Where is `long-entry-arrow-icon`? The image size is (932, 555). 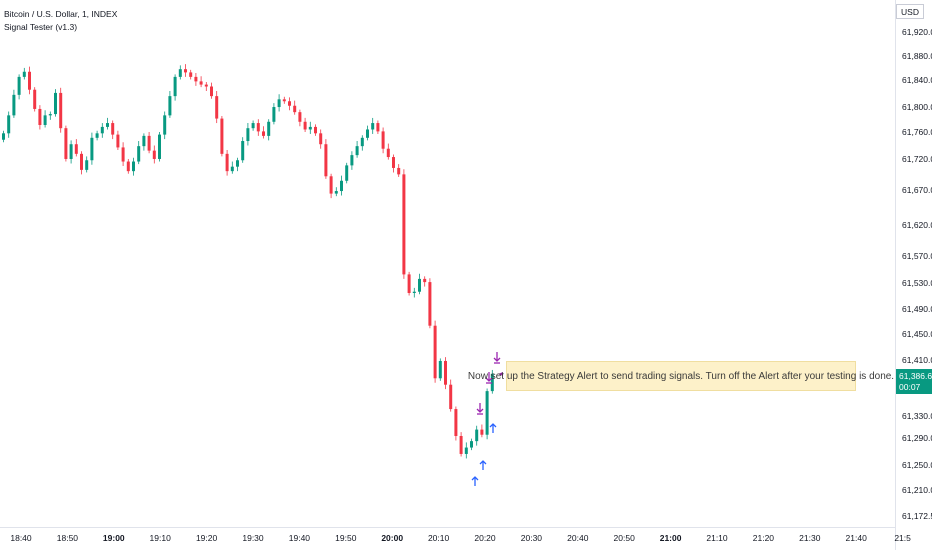
long-entry-arrow-icon is located at coordinates (483, 465).